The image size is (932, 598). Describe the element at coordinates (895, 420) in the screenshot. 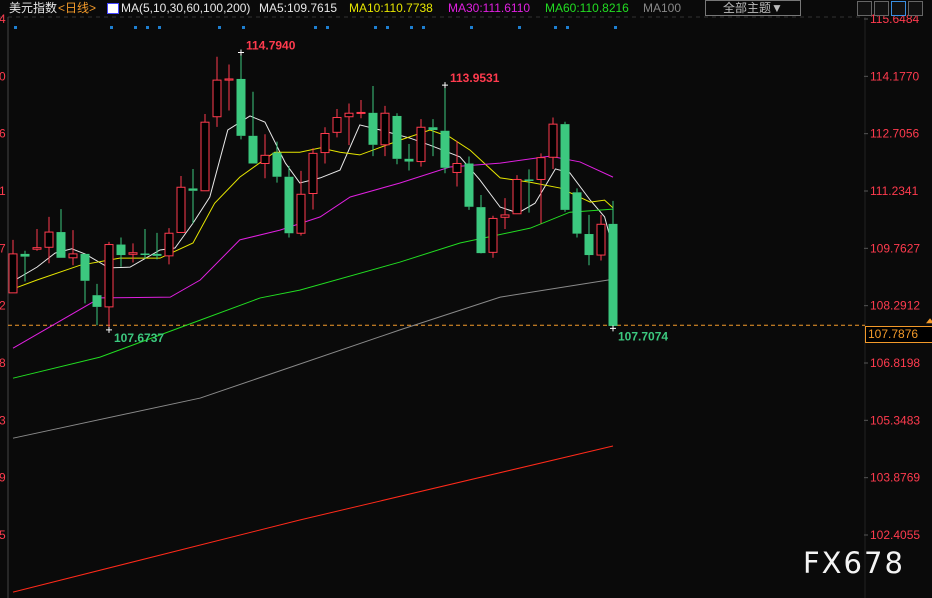

I see `y-tick-label: 105.3483` at that location.